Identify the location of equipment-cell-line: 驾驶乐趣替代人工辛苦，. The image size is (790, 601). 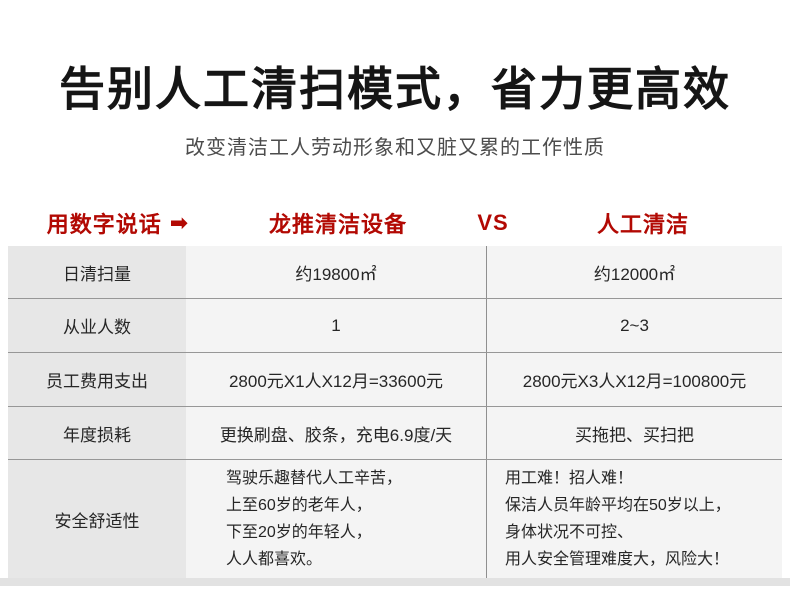
(314, 478).